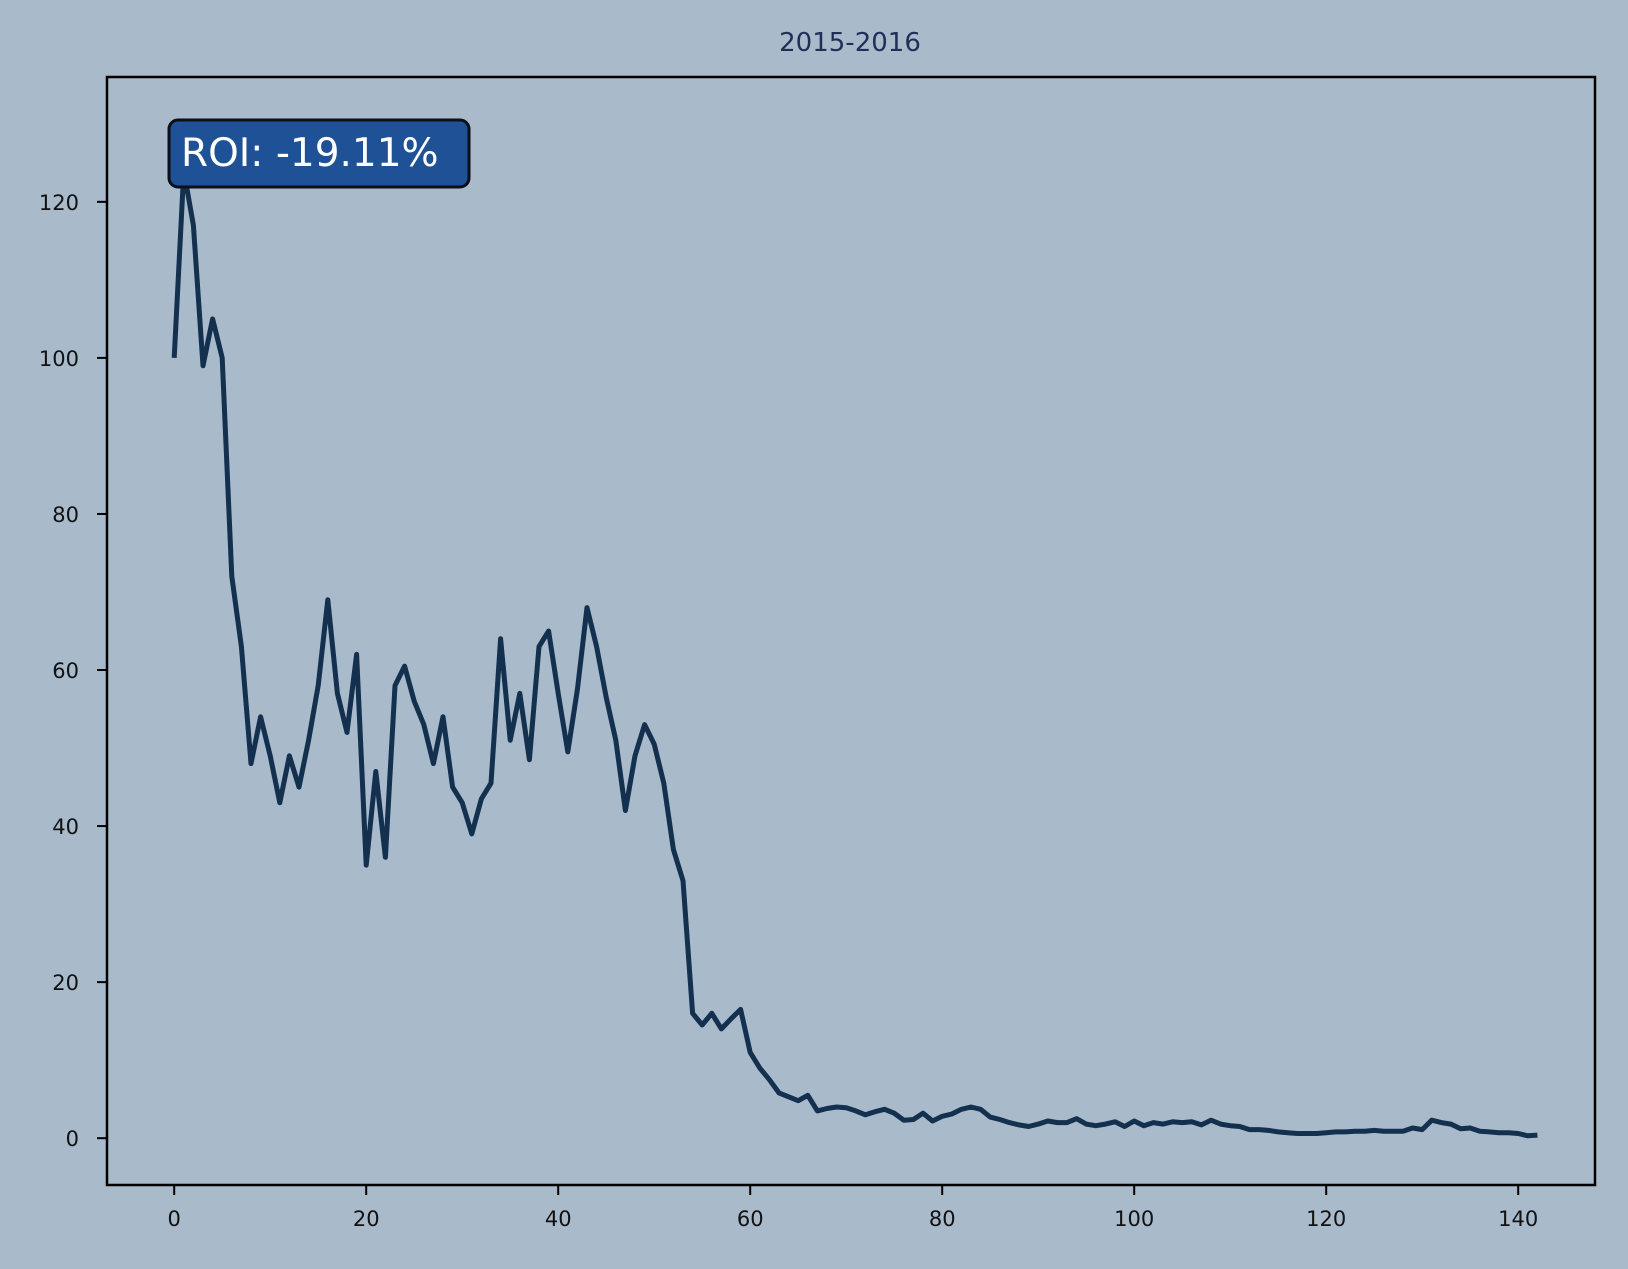 This screenshot has height=1269, width=1628. What do you see at coordinates (853, 1208) in the screenshot?
I see `x-axis: 0 20 40 60 80 100 120 140` at bounding box center [853, 1208].